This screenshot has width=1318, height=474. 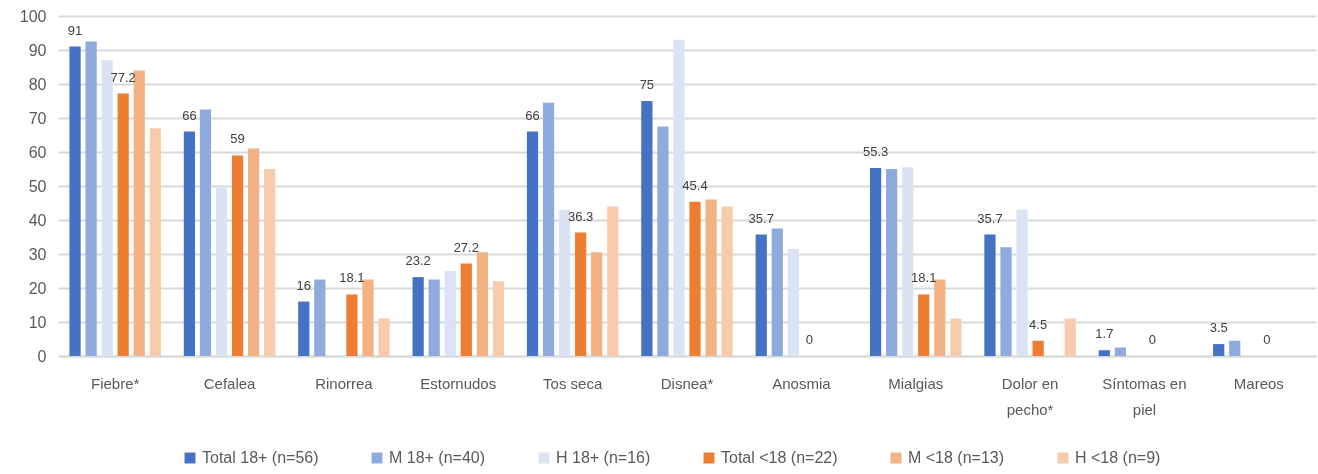 I want to click on x-tick-label: Anosmia, so click(x=802, y=383).